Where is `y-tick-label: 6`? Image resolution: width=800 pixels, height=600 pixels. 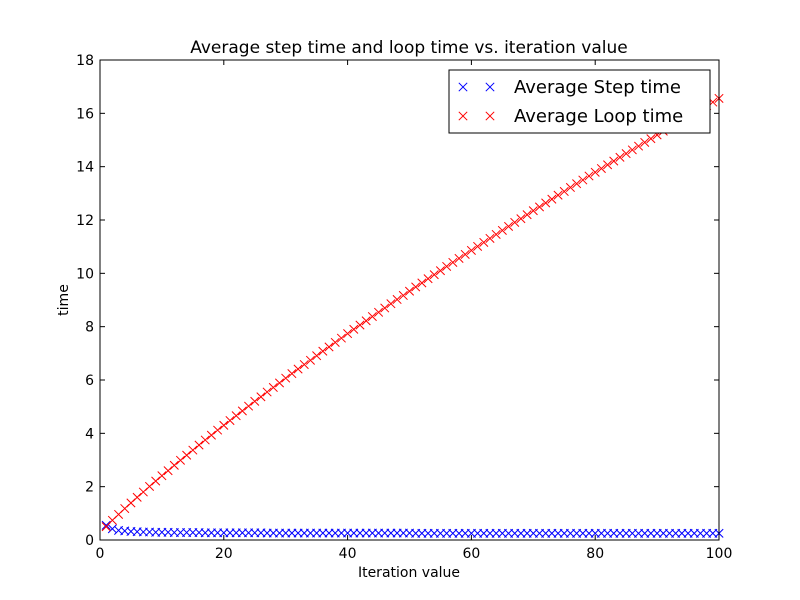
y-tick-label: 6 is located at coordinates (89, 381).